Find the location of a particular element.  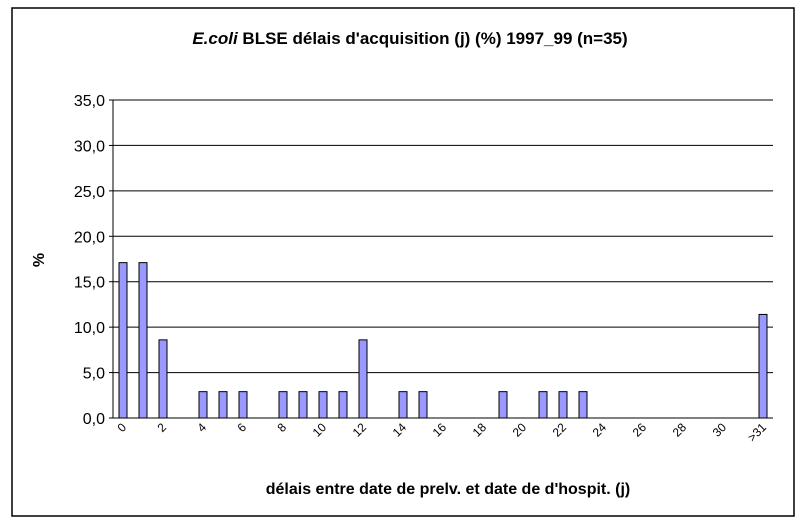

y-tick-label: 10,0 is located at coordinates (89, 328).